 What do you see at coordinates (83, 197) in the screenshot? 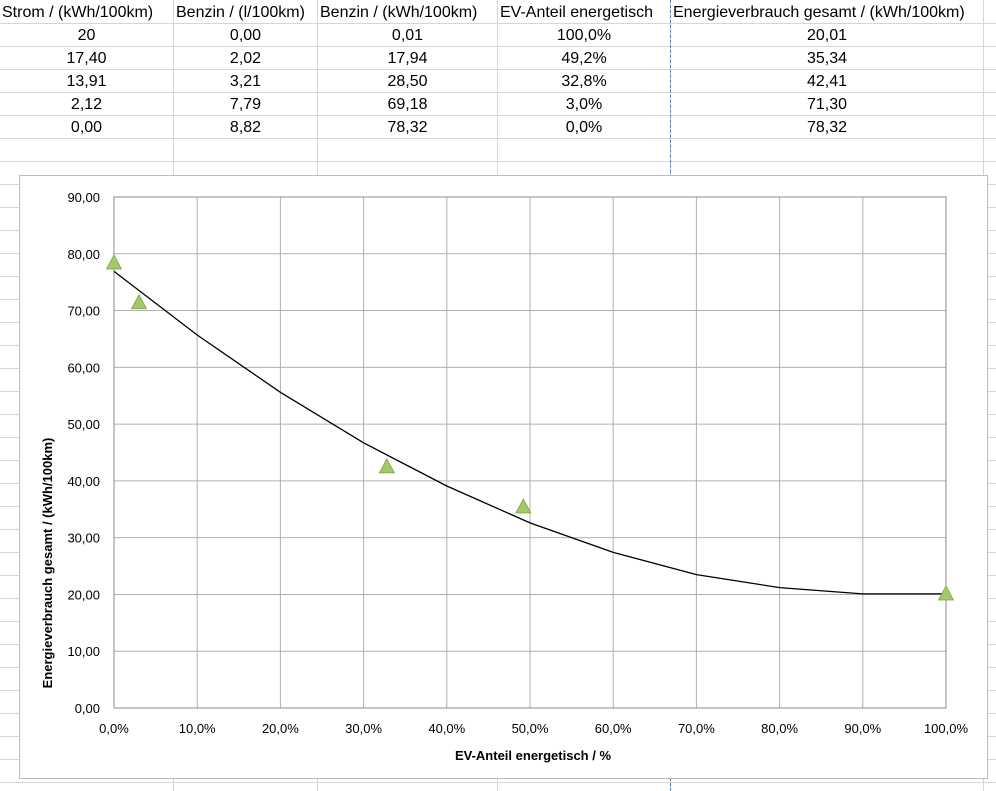
I see `y-tick-label: 90,00` at bounding box center [83, 197].